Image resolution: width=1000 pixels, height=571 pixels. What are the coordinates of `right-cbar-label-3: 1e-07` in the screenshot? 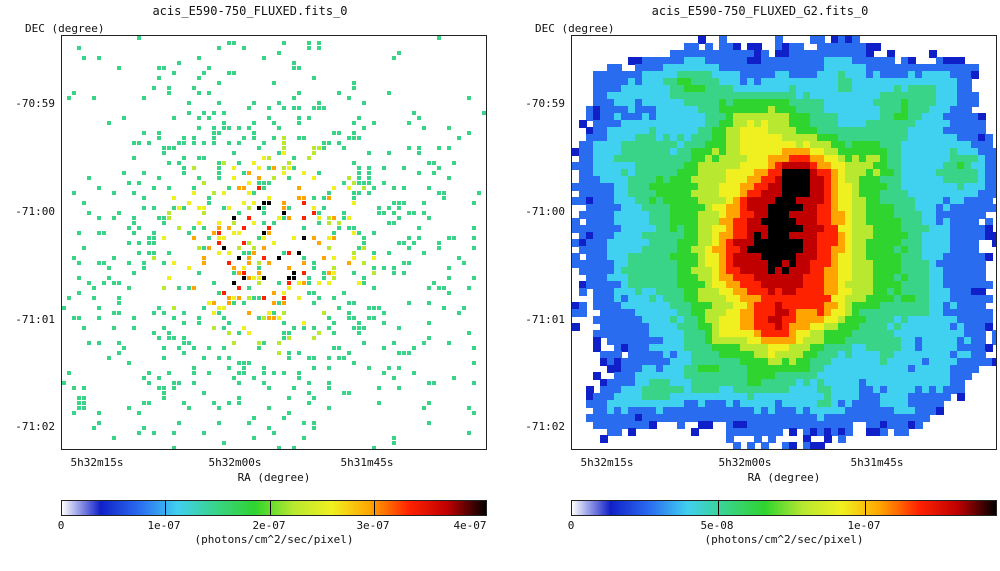 It's located at (864, 525).